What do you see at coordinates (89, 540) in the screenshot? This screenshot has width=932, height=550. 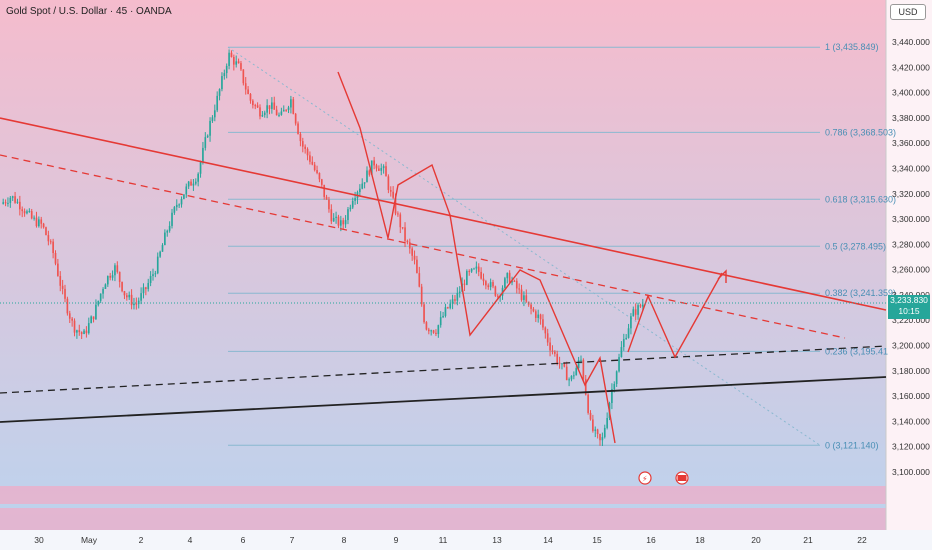 I see `time-tick-label: May` at bounding box center [89, 540].